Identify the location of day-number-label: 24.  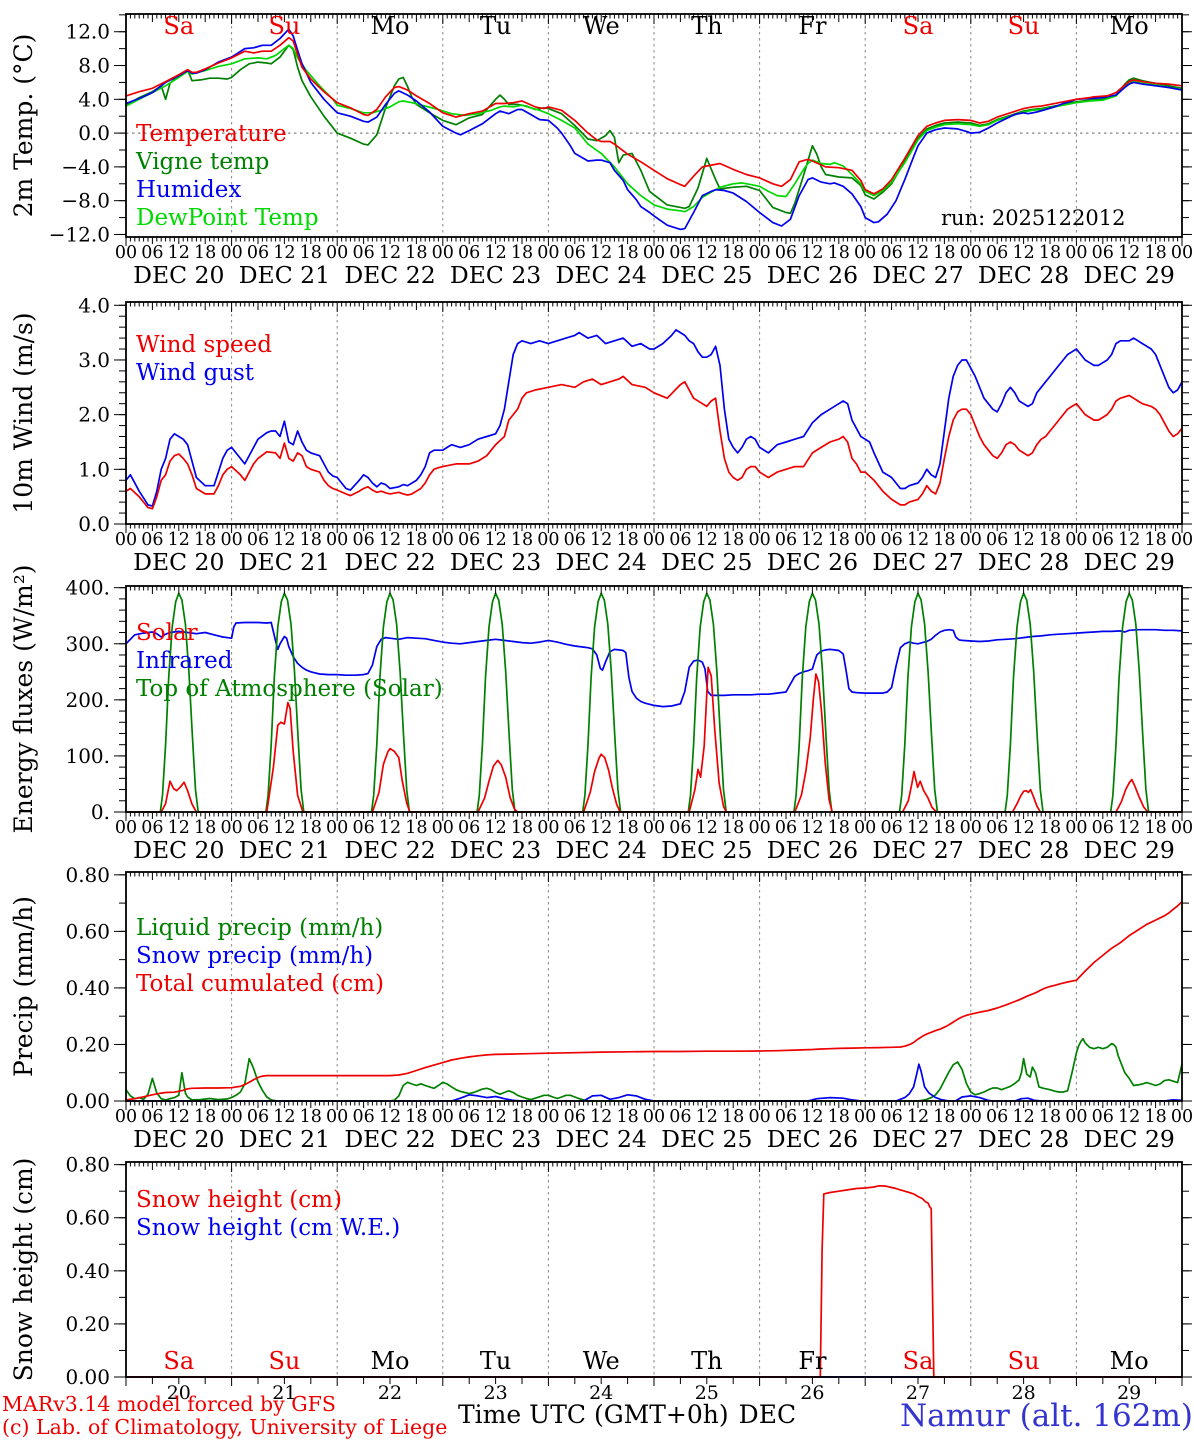
(601, 1393).